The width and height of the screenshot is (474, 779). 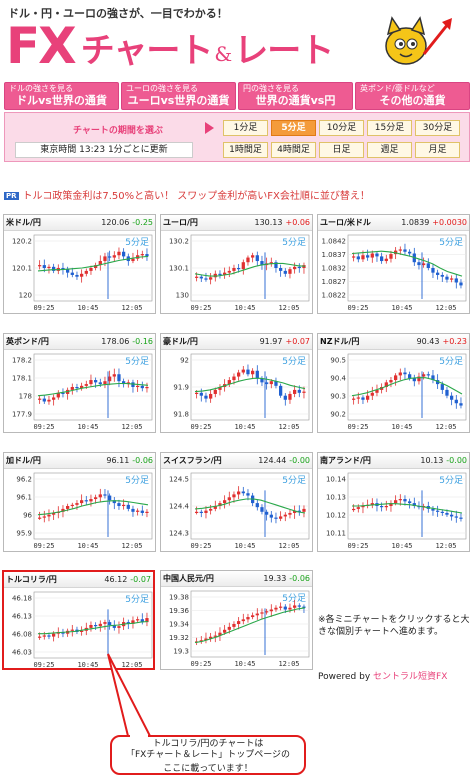 What do you see at coordinates (394, 626) in the screenshot?
I see `mini-chart-note: ※各ミニチャートをクリックすると大きな個別チャートへ進めます。` at bounding box center [394, 626].